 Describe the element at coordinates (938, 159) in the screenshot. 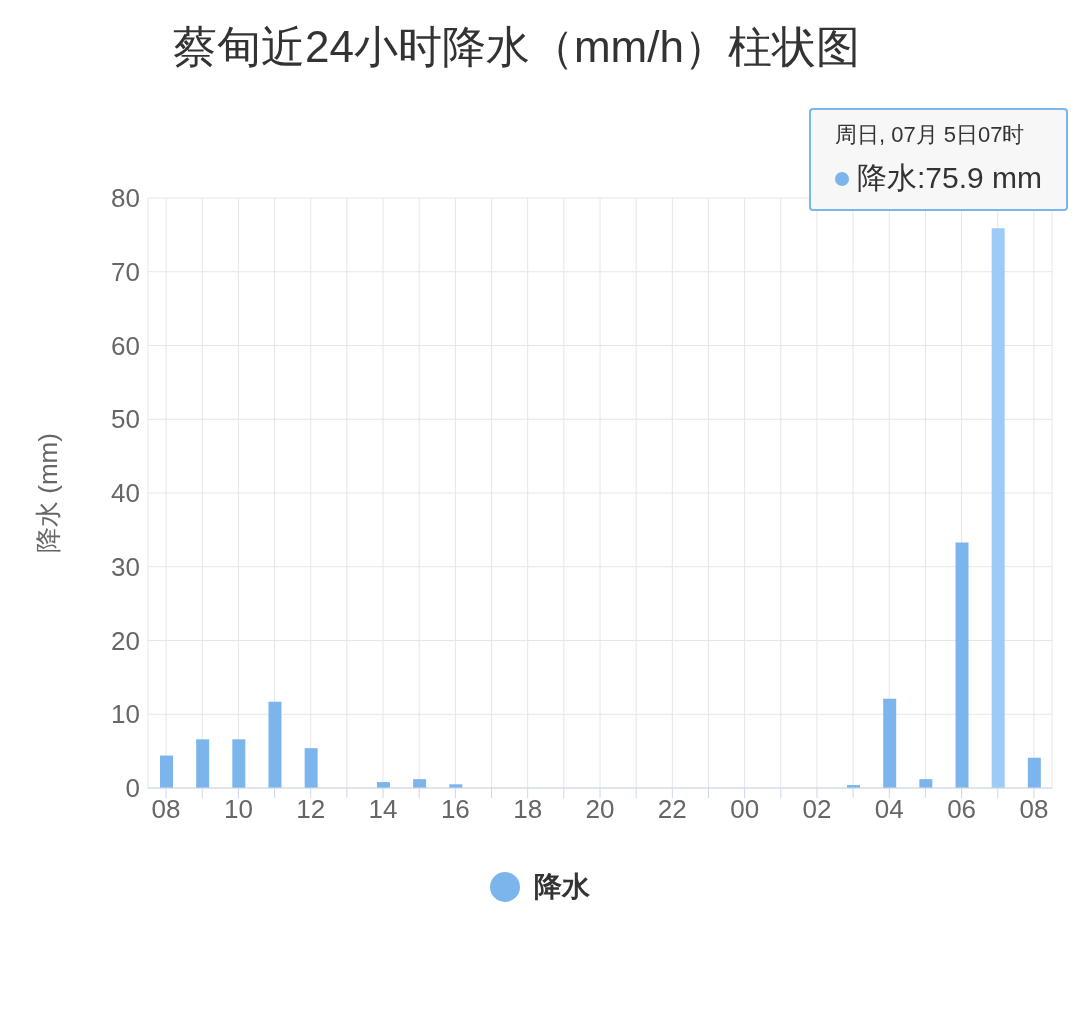

I see `tooltip-box: 周日, 07月 5日07时 降水:75.9 mm` at that location.